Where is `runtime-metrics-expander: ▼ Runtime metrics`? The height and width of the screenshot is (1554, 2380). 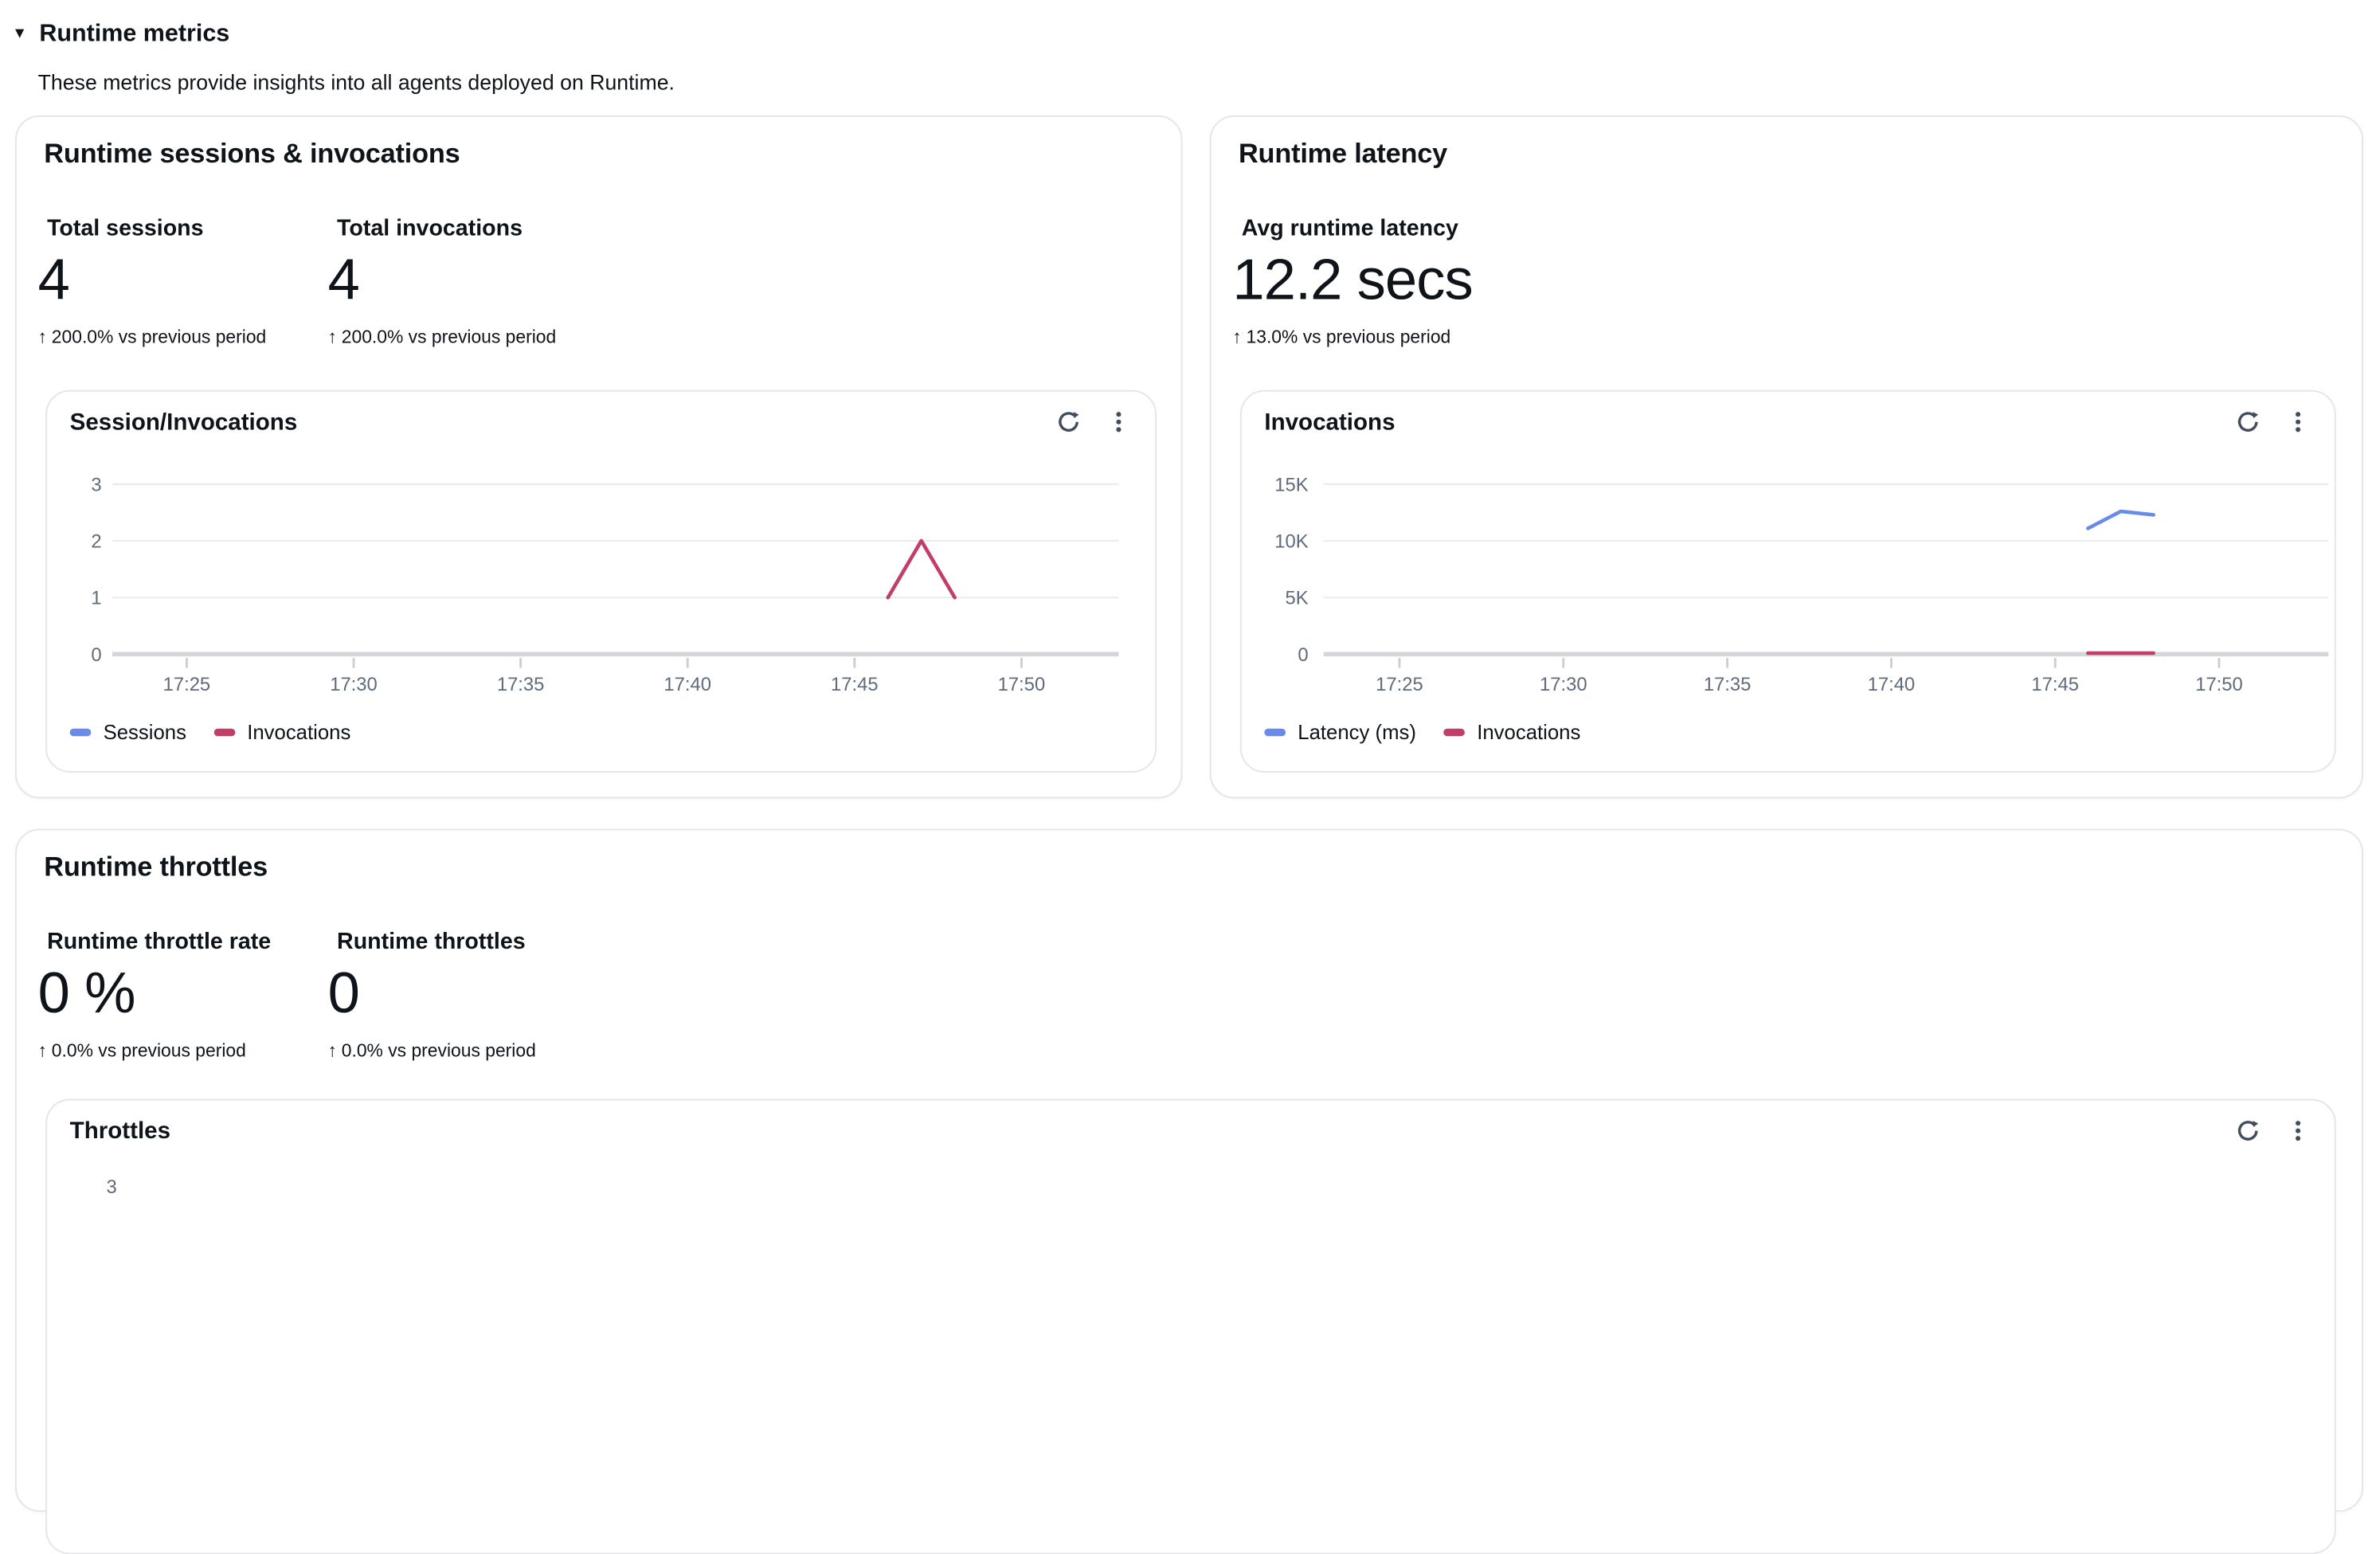
runtime-metrics-expander: ▼ Runtime metrics is located at coordinates (120, 35).